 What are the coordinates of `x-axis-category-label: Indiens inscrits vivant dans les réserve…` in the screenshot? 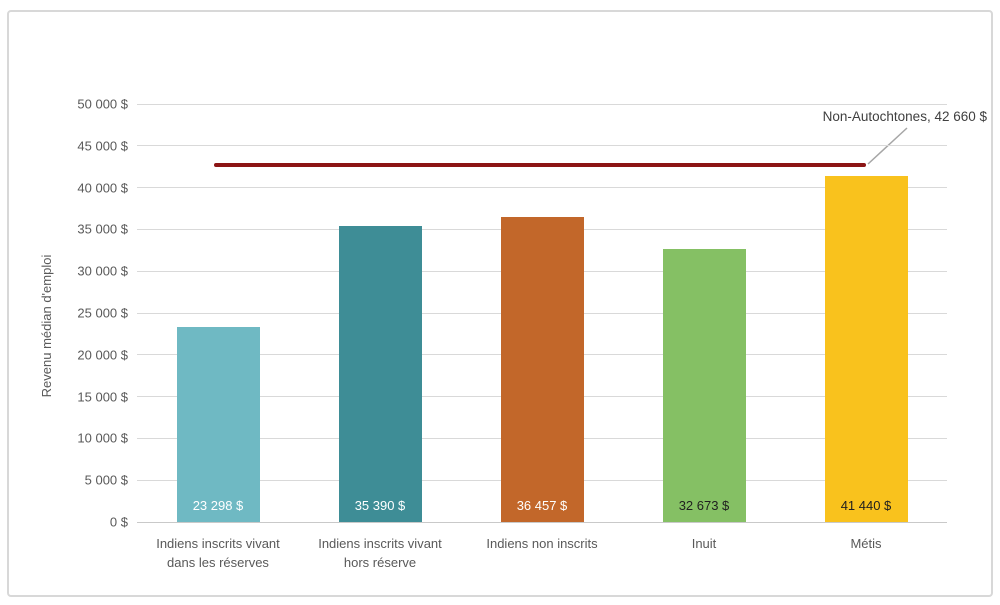 It's located at (218, 553).